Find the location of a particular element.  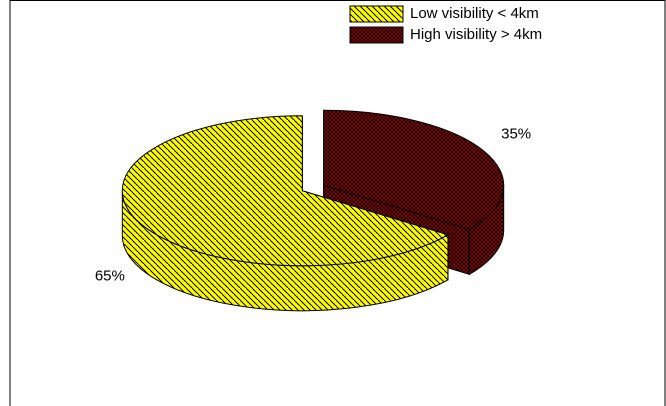

slice is located at coordinates (414, 169).